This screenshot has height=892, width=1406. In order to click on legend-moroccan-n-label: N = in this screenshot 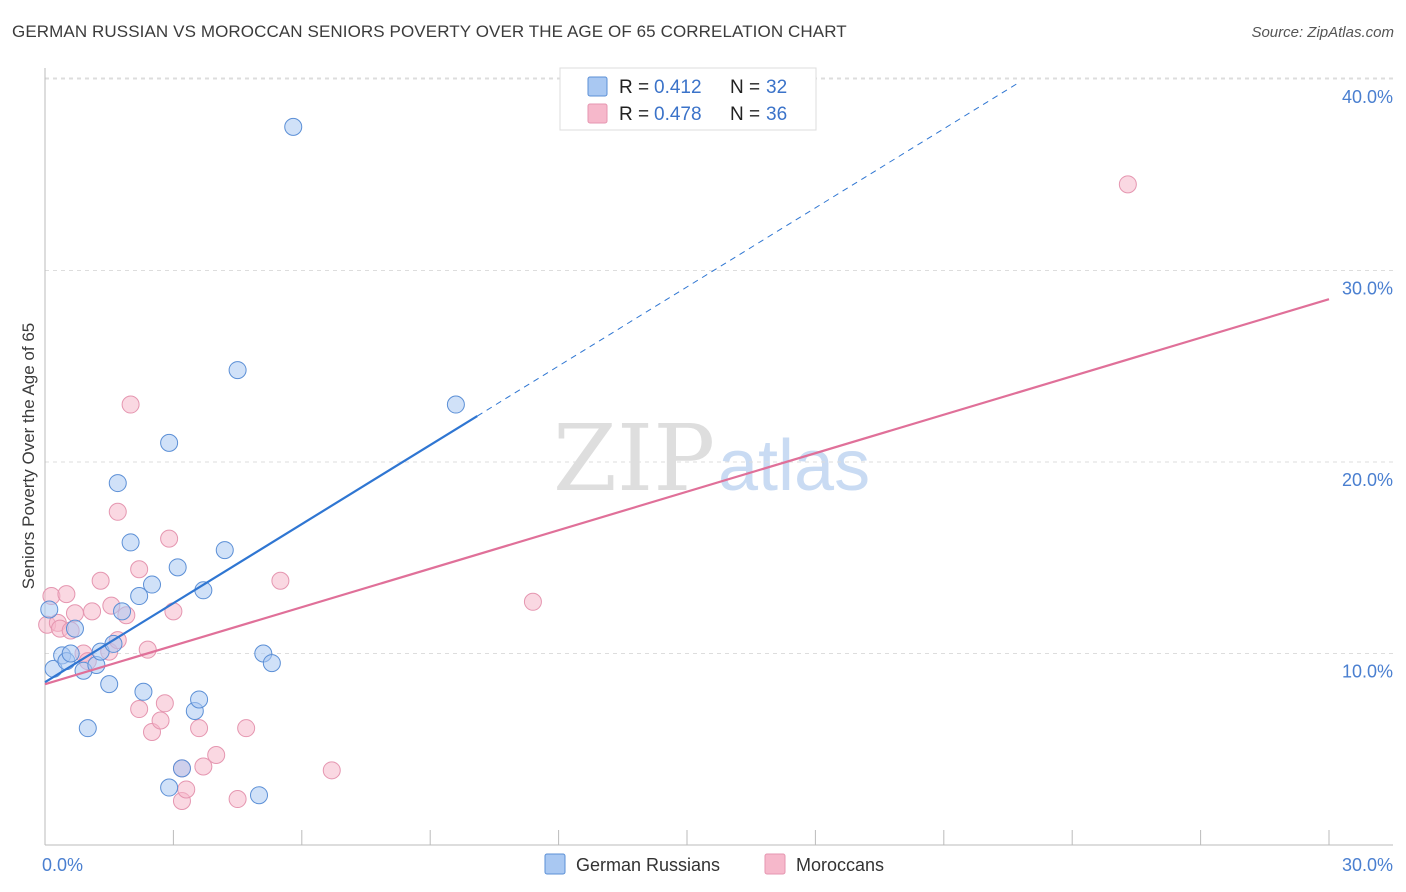, I will do `click(745, 114)`.